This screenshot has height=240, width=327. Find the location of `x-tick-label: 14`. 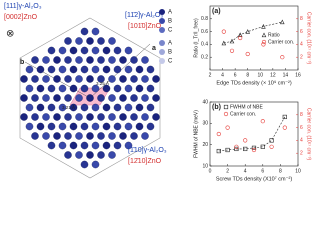

x-tick-label: 14 is located at coordinates (286, 75).